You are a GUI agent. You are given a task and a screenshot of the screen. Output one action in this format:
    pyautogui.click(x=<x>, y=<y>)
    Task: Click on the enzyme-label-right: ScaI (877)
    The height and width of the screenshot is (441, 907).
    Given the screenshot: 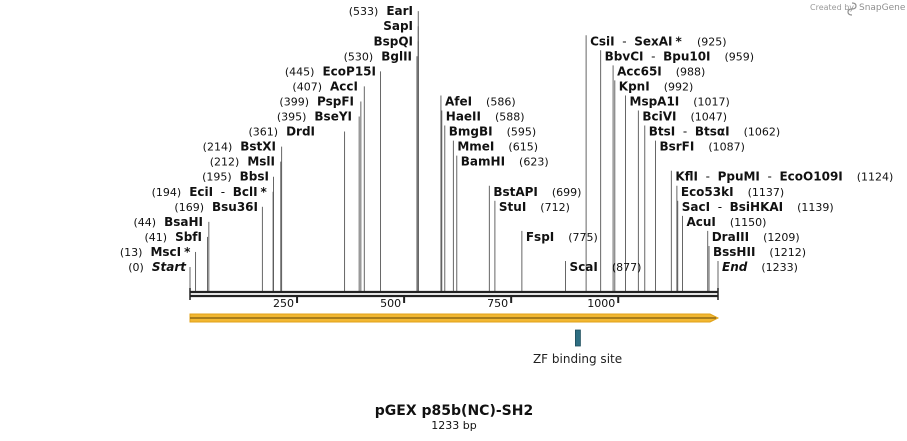 What is the action you would take?
    pyautogui.click(x=606, y=267)
    